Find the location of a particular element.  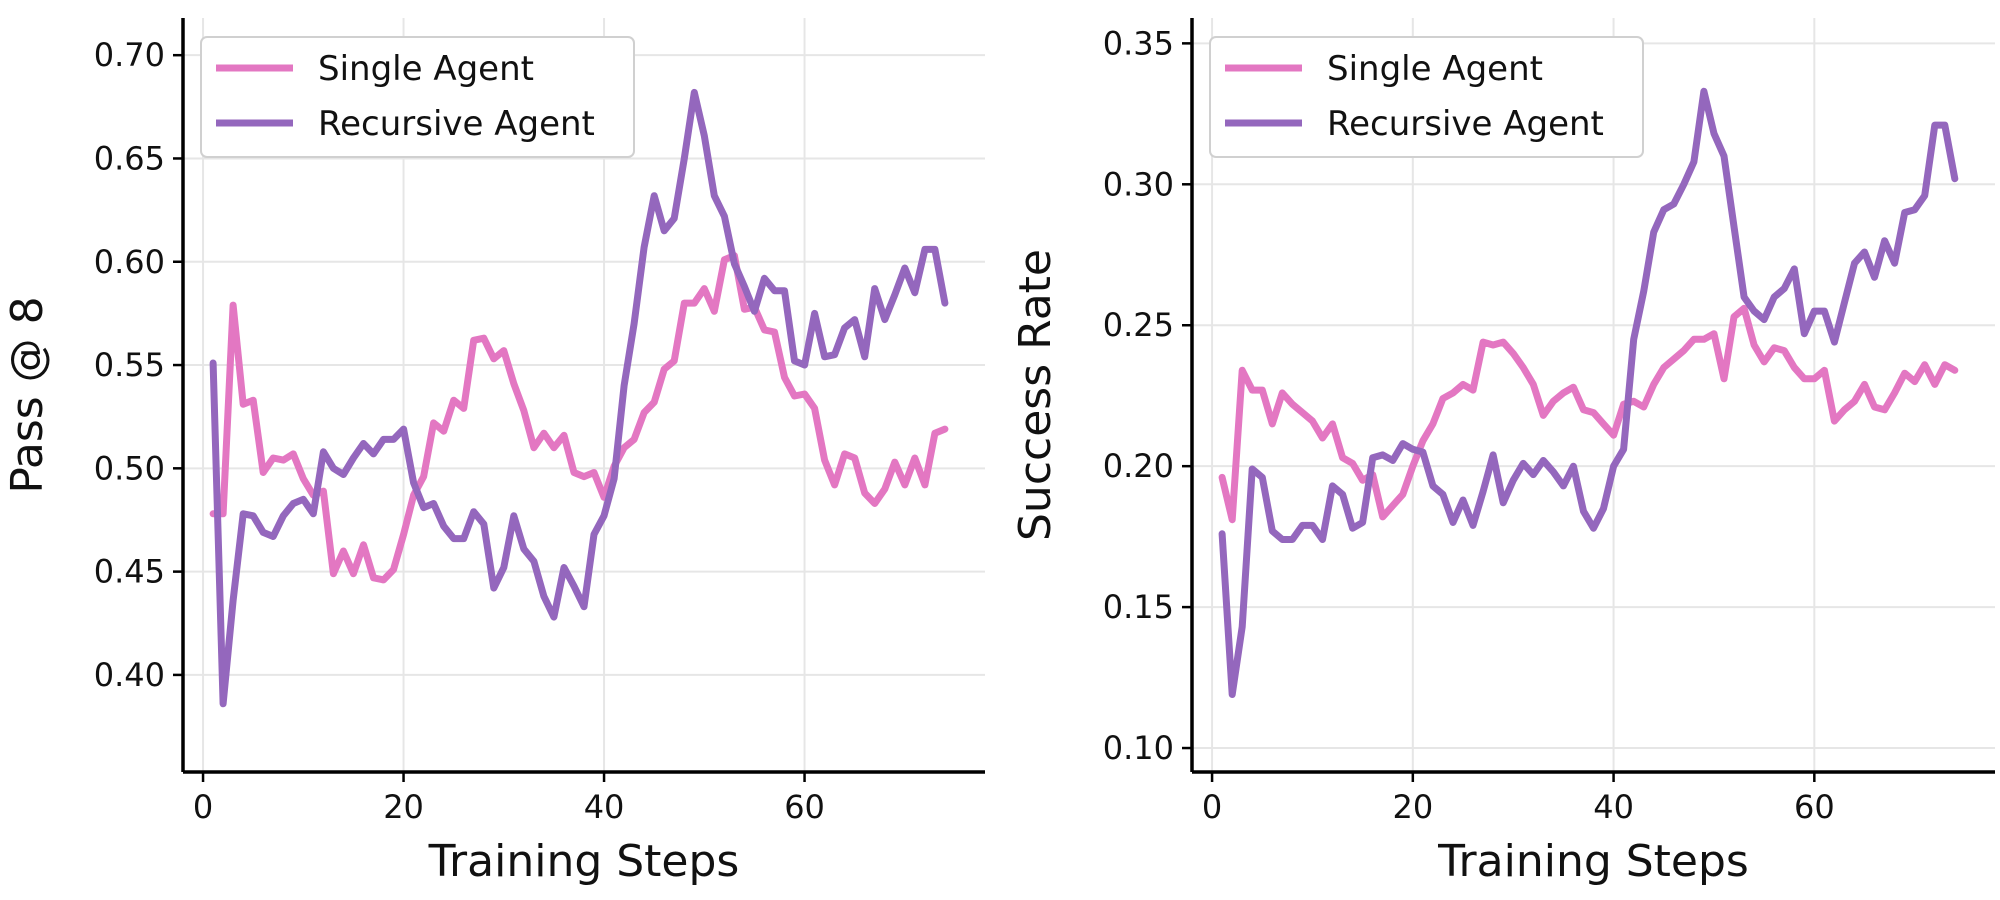

y-tick-label: 0.60 is located at coordinates (129, 262).